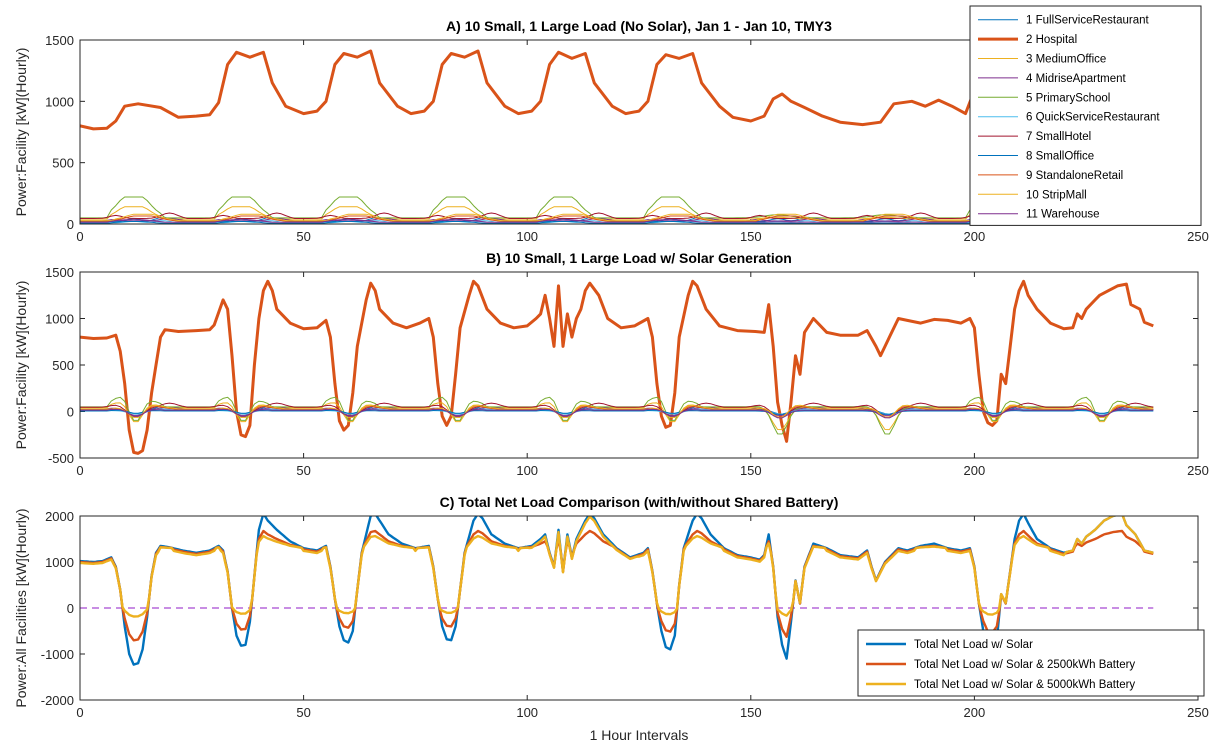  I want to click on y-axis-label: Power:All Facilities [kW](Hourly), so click(21, 607).